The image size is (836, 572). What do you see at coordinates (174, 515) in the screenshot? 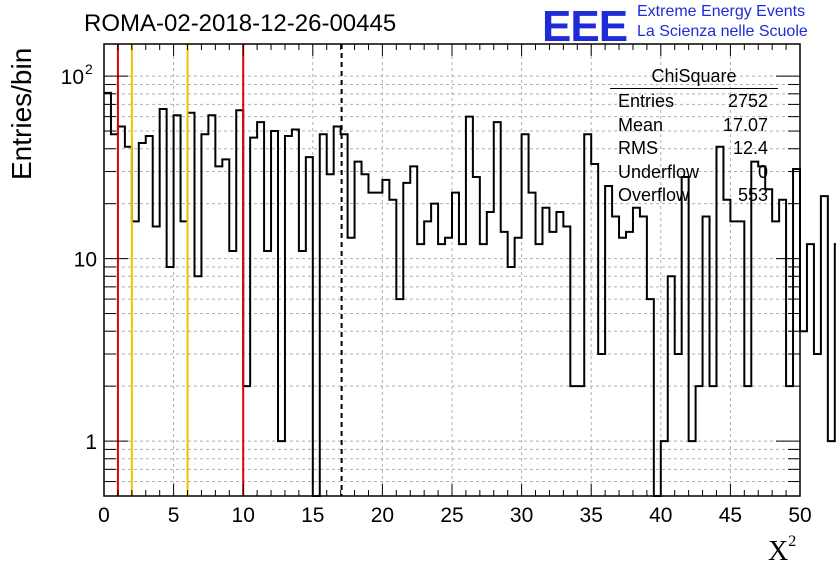
I see `x-tick-label: 5` at bounding box center [174, 515].